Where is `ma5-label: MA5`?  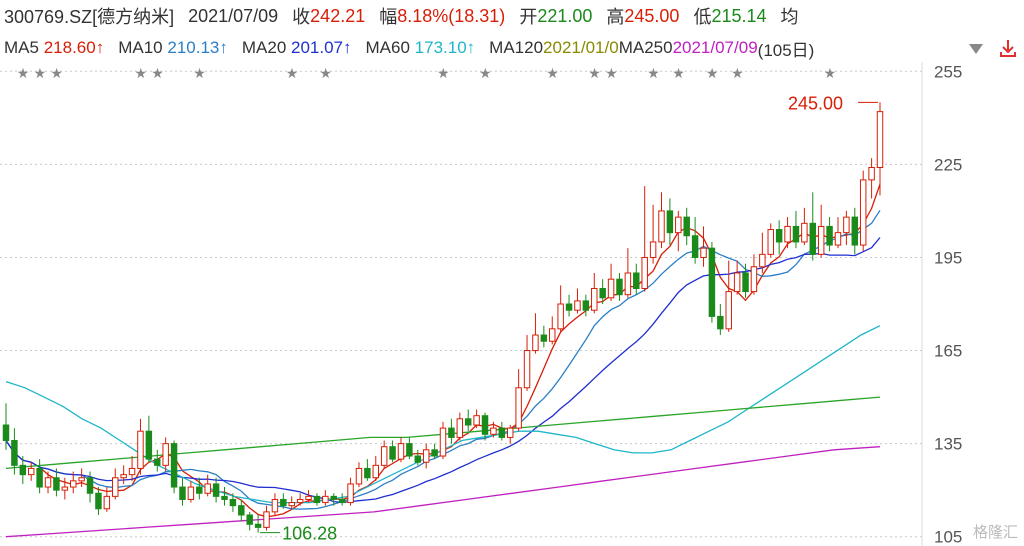
ma5-label: MA5 is located at coordinates (21, 47).